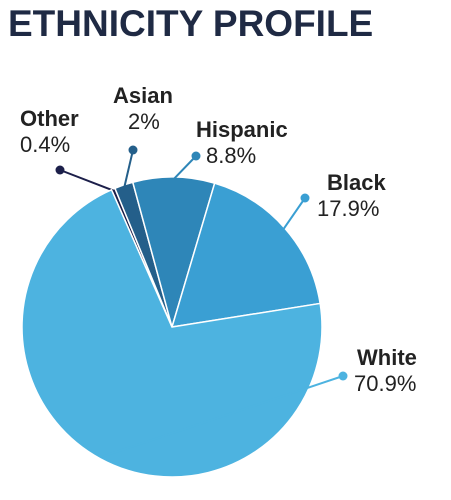  What do you see at coordinates (387, 357) in the screenshot?
I see `slice-name: White` at bounding box center [387, 357].